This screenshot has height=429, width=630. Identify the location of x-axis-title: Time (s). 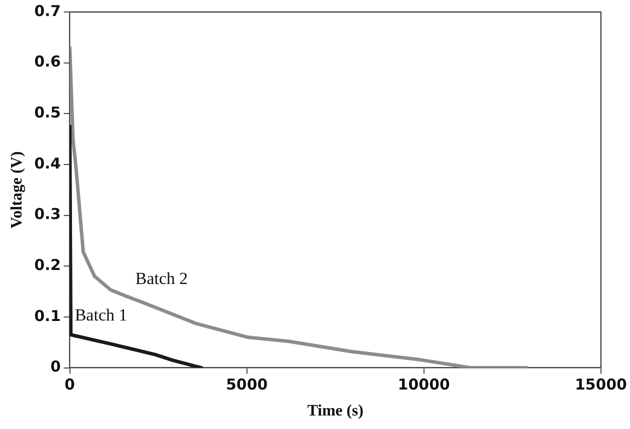
(335, 411).